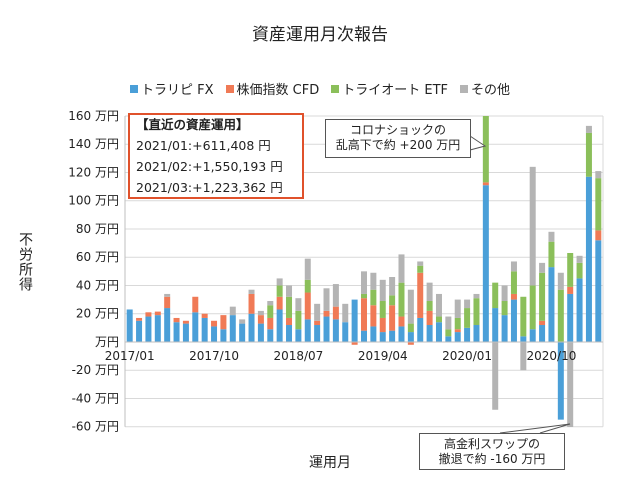 This screenshot has width=640, height=480. Describe the element at coordinates (383, 356) in the screenshot. I see `x-tick-label: 2019/04` at that location.